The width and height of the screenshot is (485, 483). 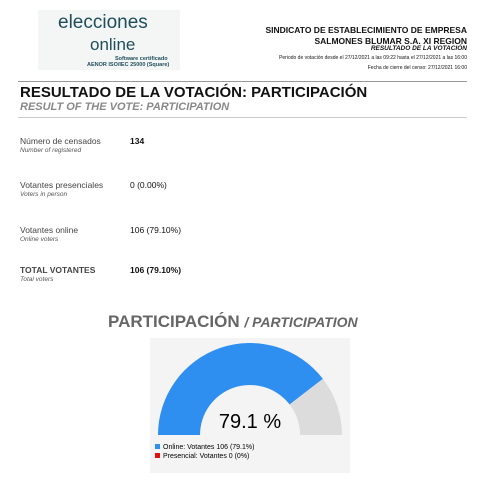 What do you see at coordinates (113, 44) in the screenshot?
I see `logo-text: online` at bounding box center [113, 44].